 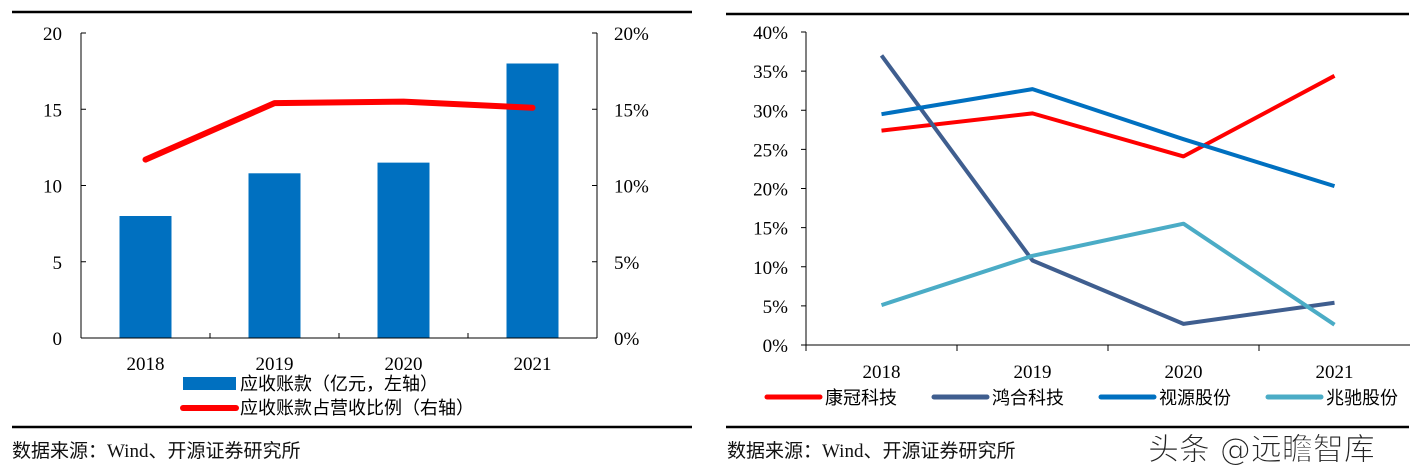 I want to click on y-tick-label: 10, so click(x=52, y=187).